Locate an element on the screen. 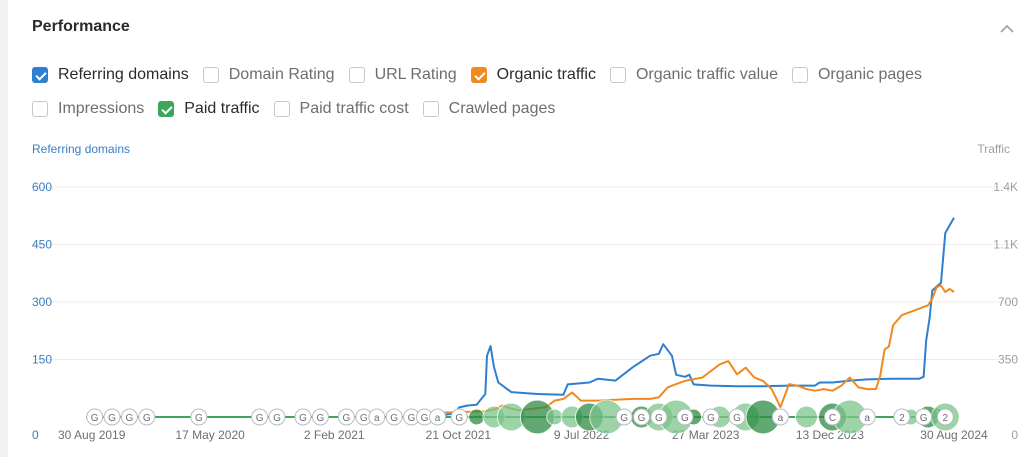  y-right-tick: 1.4K is located at coordinates (1005, 187).